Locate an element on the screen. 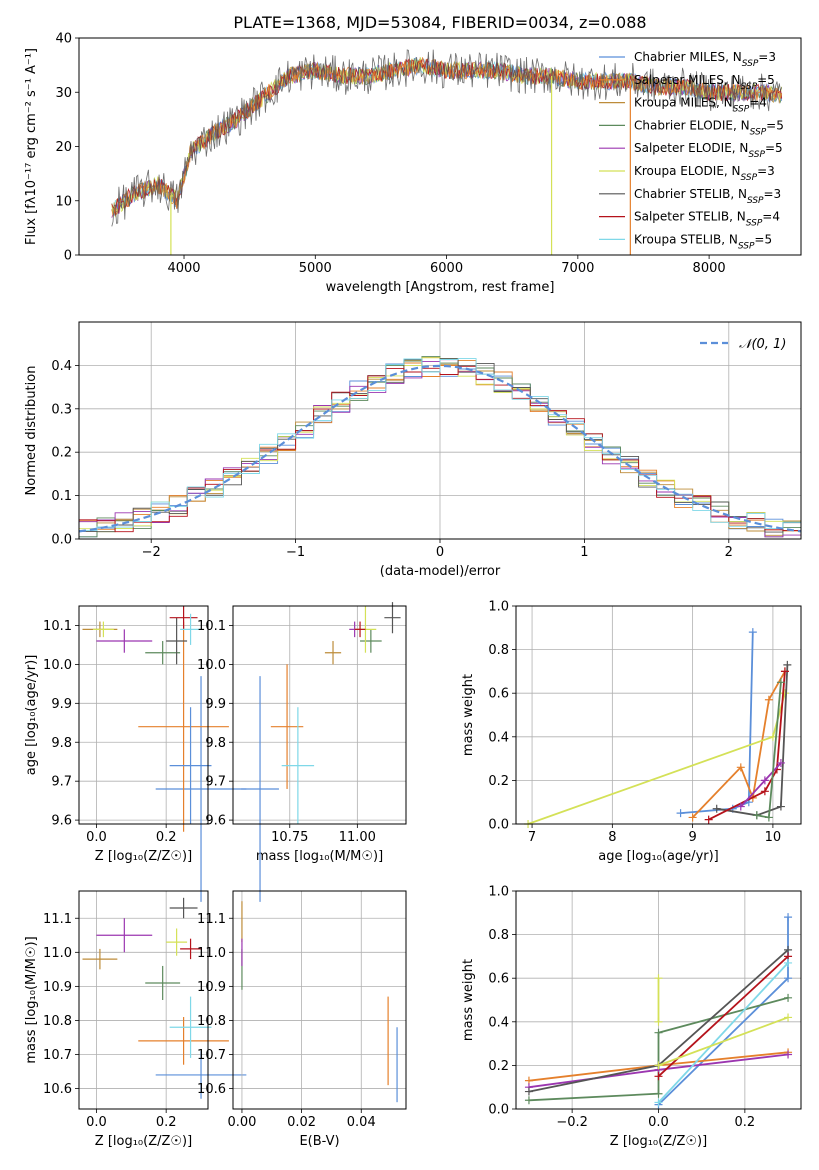 Image resolution: width=819 pixels, height=1170 pixels. y-tick-label: 0.8 is located at coordinates (498, 935).